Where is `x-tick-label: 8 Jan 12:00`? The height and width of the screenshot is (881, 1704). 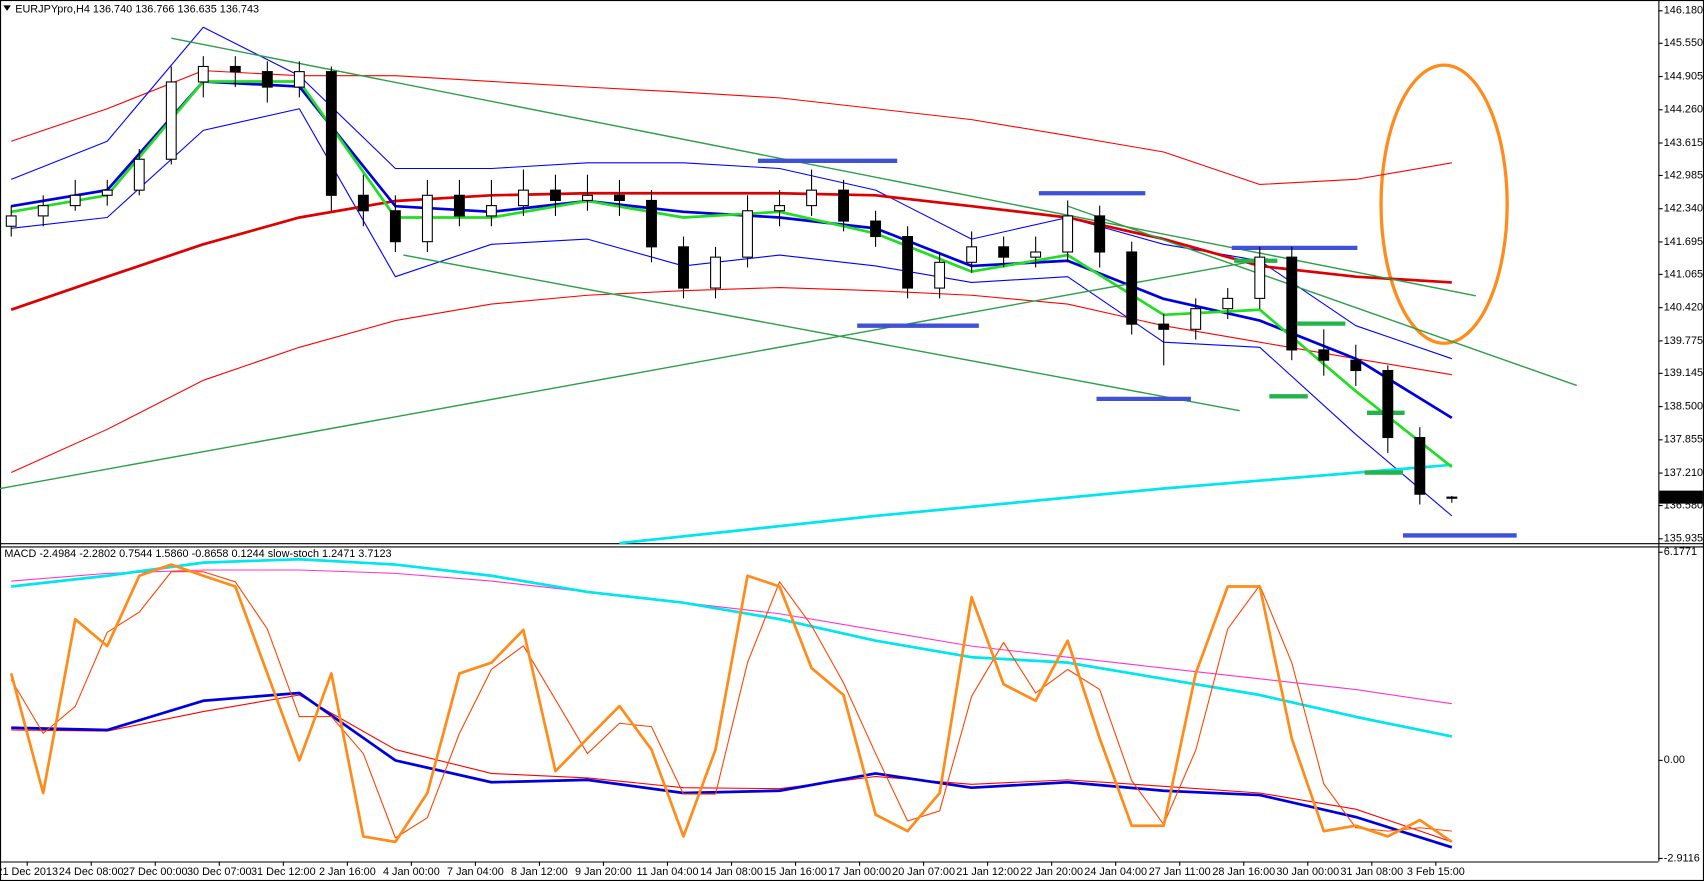 x-tick-label: 8 Jan 12:00 is located at coordinates (539, 872).